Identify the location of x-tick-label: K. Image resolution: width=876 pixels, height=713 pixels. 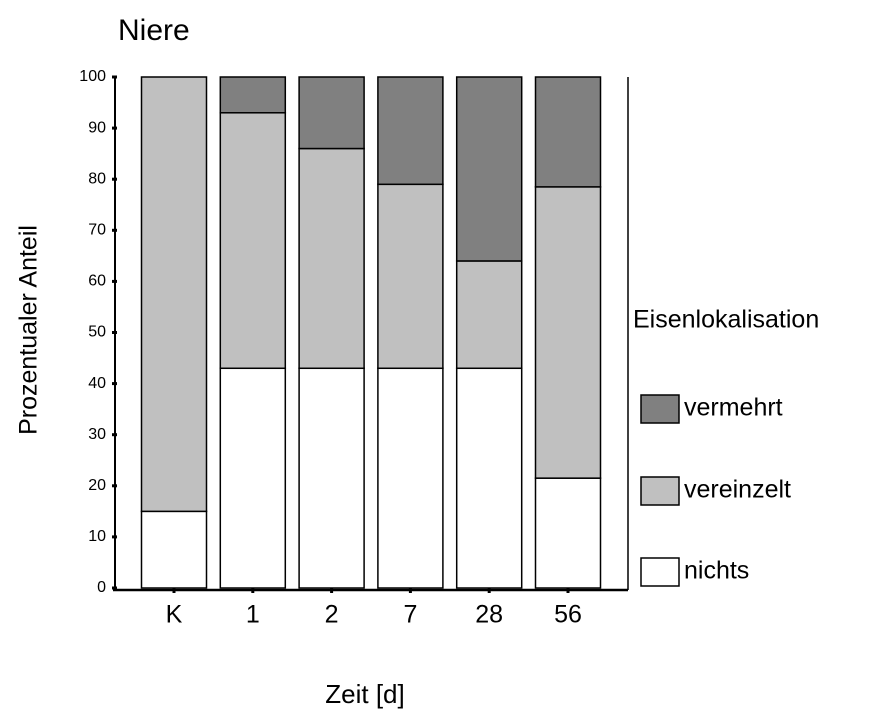
(174, 615).